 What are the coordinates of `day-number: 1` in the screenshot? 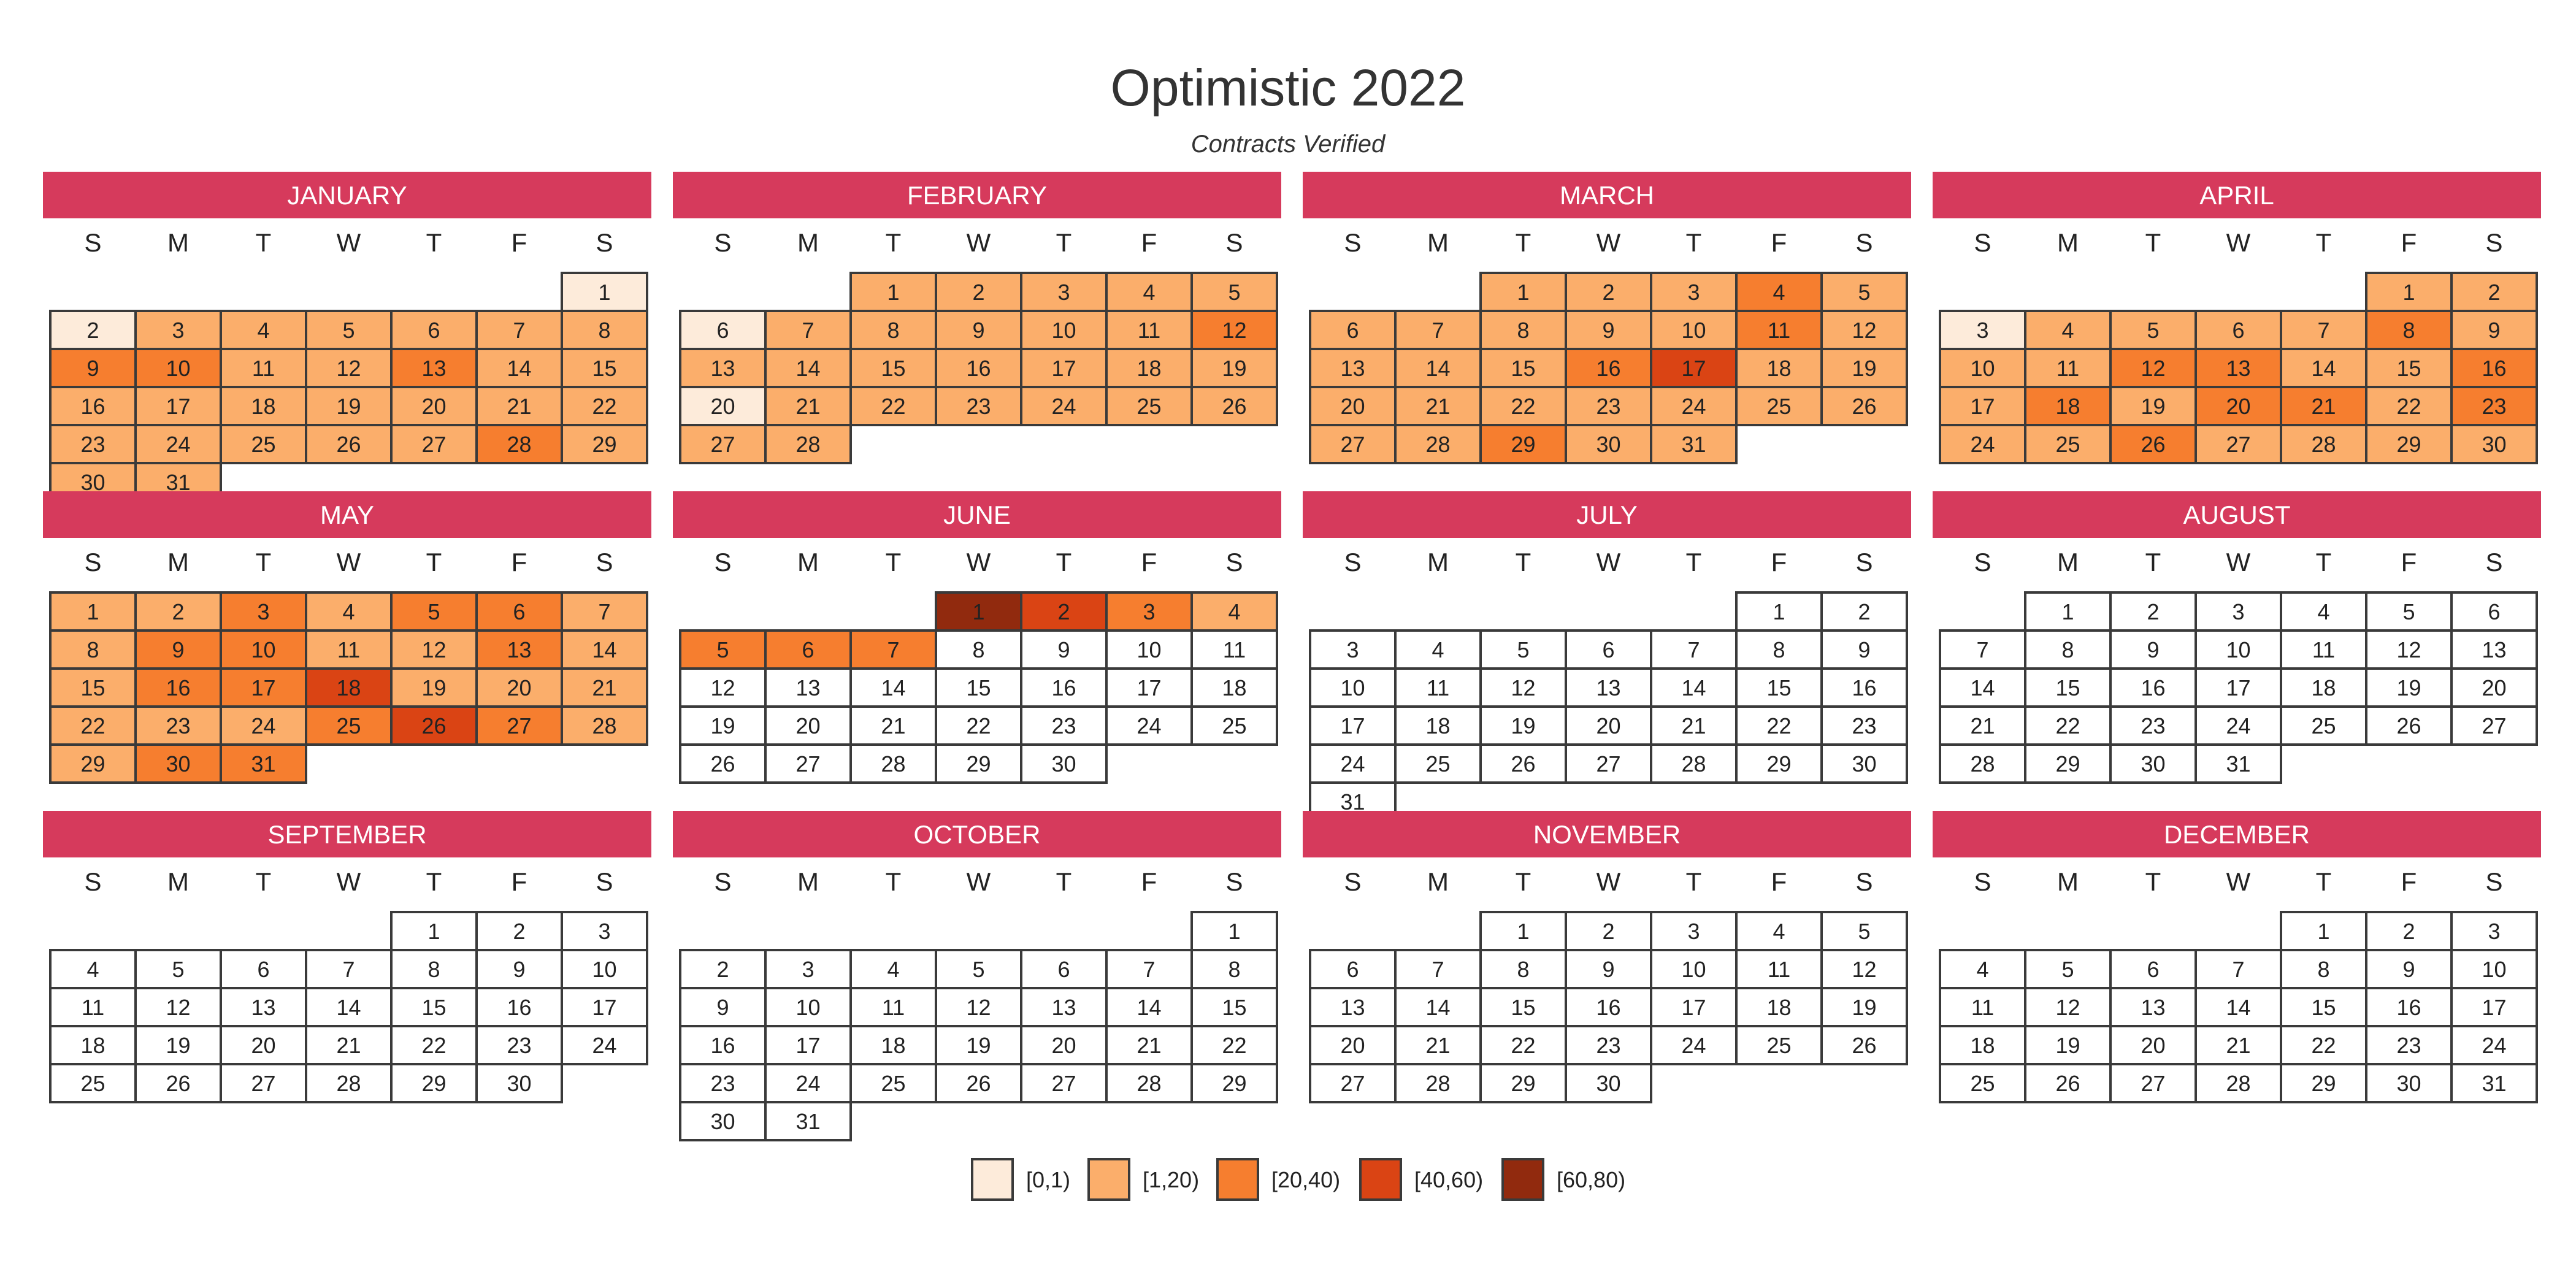 It's located at (604, 292).